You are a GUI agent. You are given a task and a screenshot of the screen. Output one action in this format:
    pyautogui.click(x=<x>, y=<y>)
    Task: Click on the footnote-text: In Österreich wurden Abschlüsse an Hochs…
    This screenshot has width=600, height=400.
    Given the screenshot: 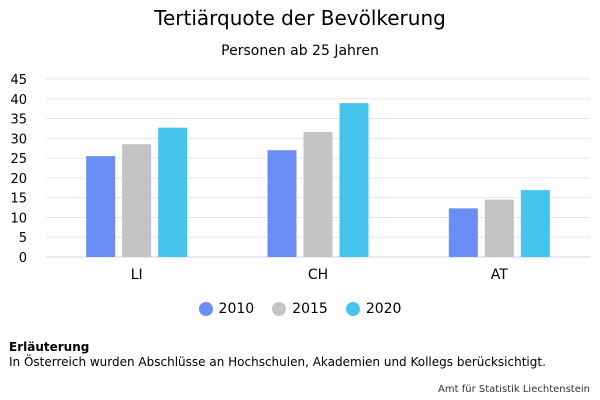 What is the action you would take?
    pyautogui.click(x=277, y=362)
    